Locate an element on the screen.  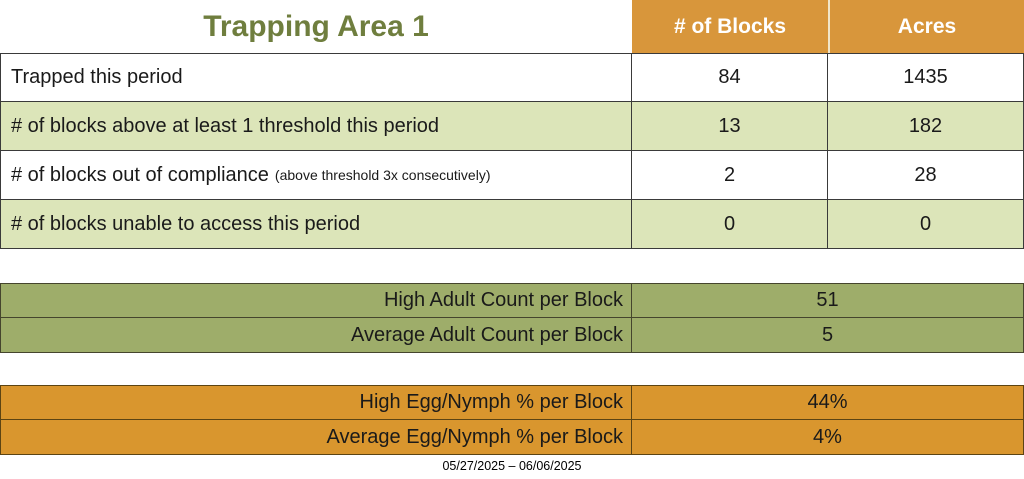
cell-unable-access-blocks: 0 is located at coordinates (730, 224).